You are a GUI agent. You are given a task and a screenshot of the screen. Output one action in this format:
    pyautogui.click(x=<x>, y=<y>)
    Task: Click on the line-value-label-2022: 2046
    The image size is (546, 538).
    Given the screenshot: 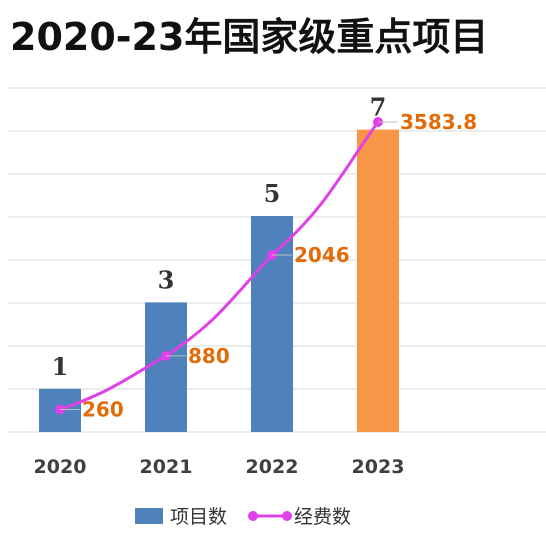 What is the action you would take?
    pyautogui.click(x=322, y=255)
    